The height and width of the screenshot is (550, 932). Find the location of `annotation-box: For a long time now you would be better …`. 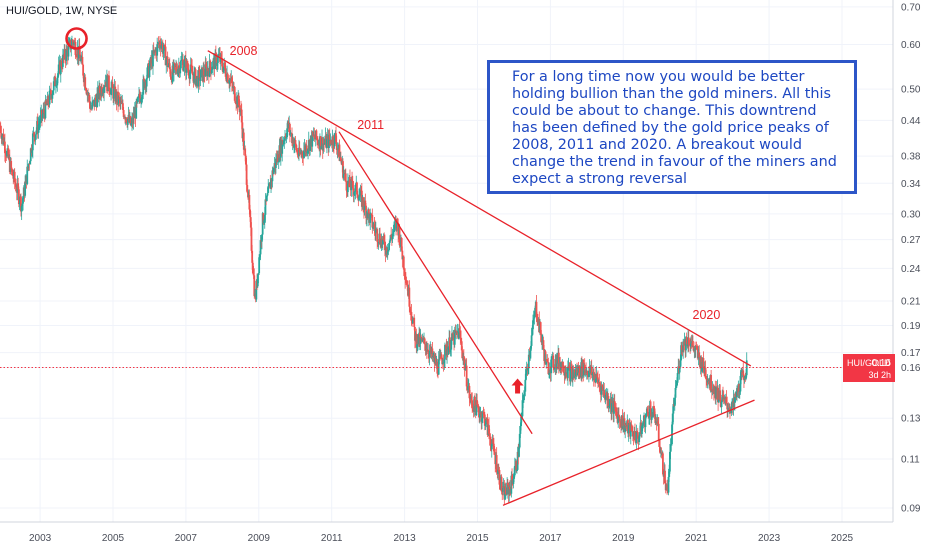

annotation-box: For a long time now you would be better … is located at coordinates (672, 127).